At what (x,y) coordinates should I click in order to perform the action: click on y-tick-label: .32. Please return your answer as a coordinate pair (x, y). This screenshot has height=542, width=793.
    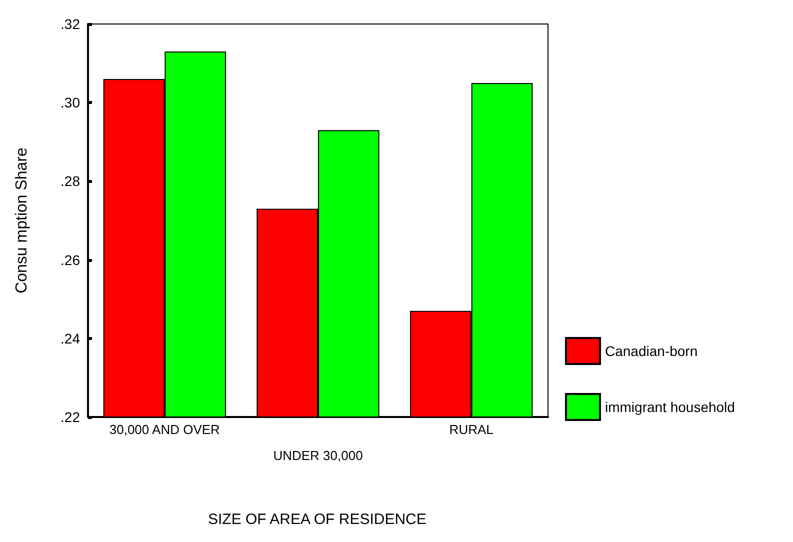
    Looking at the image, I should click on (70, 24).